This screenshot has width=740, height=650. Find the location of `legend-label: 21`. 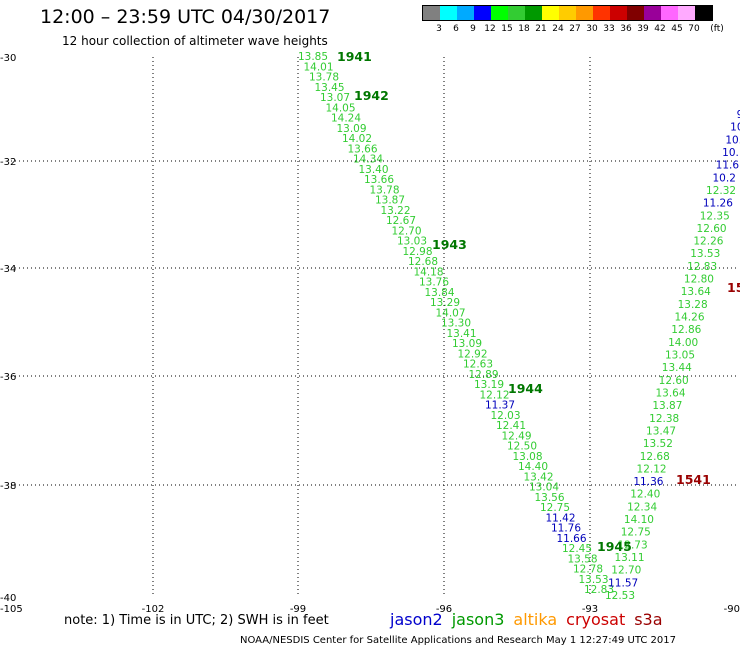

legend-label: 21 is located at coordinates (541, 29).